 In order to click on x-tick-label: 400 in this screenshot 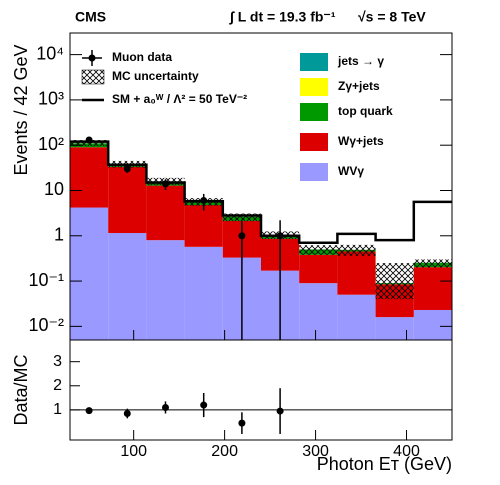, I will do `click(406, 451)`.